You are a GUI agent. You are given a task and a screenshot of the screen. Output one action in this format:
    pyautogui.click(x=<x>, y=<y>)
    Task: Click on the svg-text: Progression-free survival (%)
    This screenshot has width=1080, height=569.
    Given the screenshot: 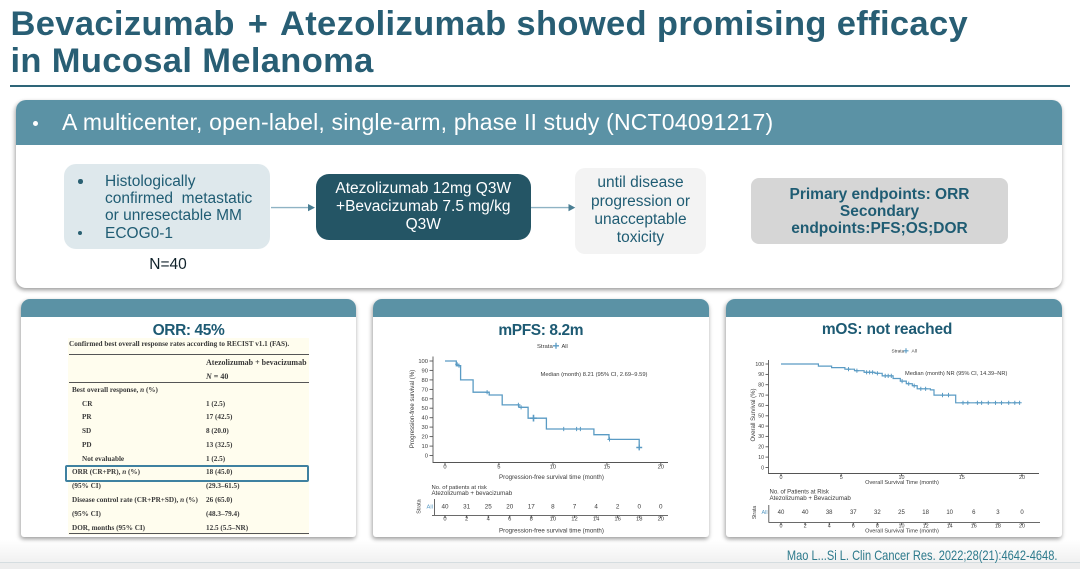 What is the action you would take?
    pyautogui.click(x=412, y=409)
    